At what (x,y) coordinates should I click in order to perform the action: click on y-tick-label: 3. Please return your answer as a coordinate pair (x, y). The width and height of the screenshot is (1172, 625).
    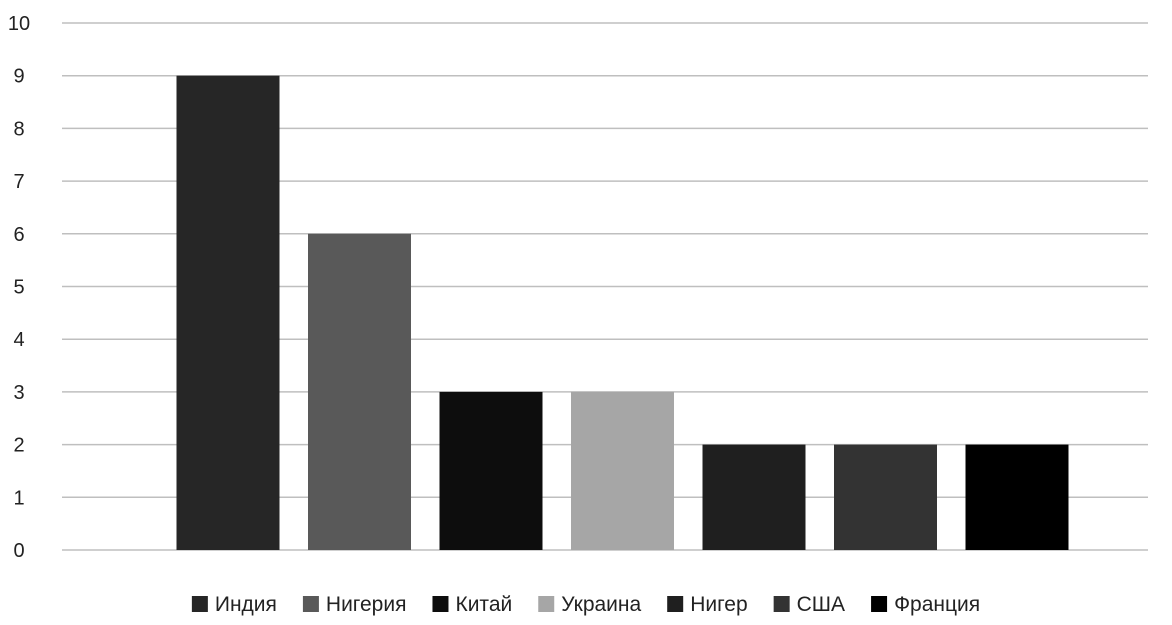
    Looking at the image, I should click on (18, 393).